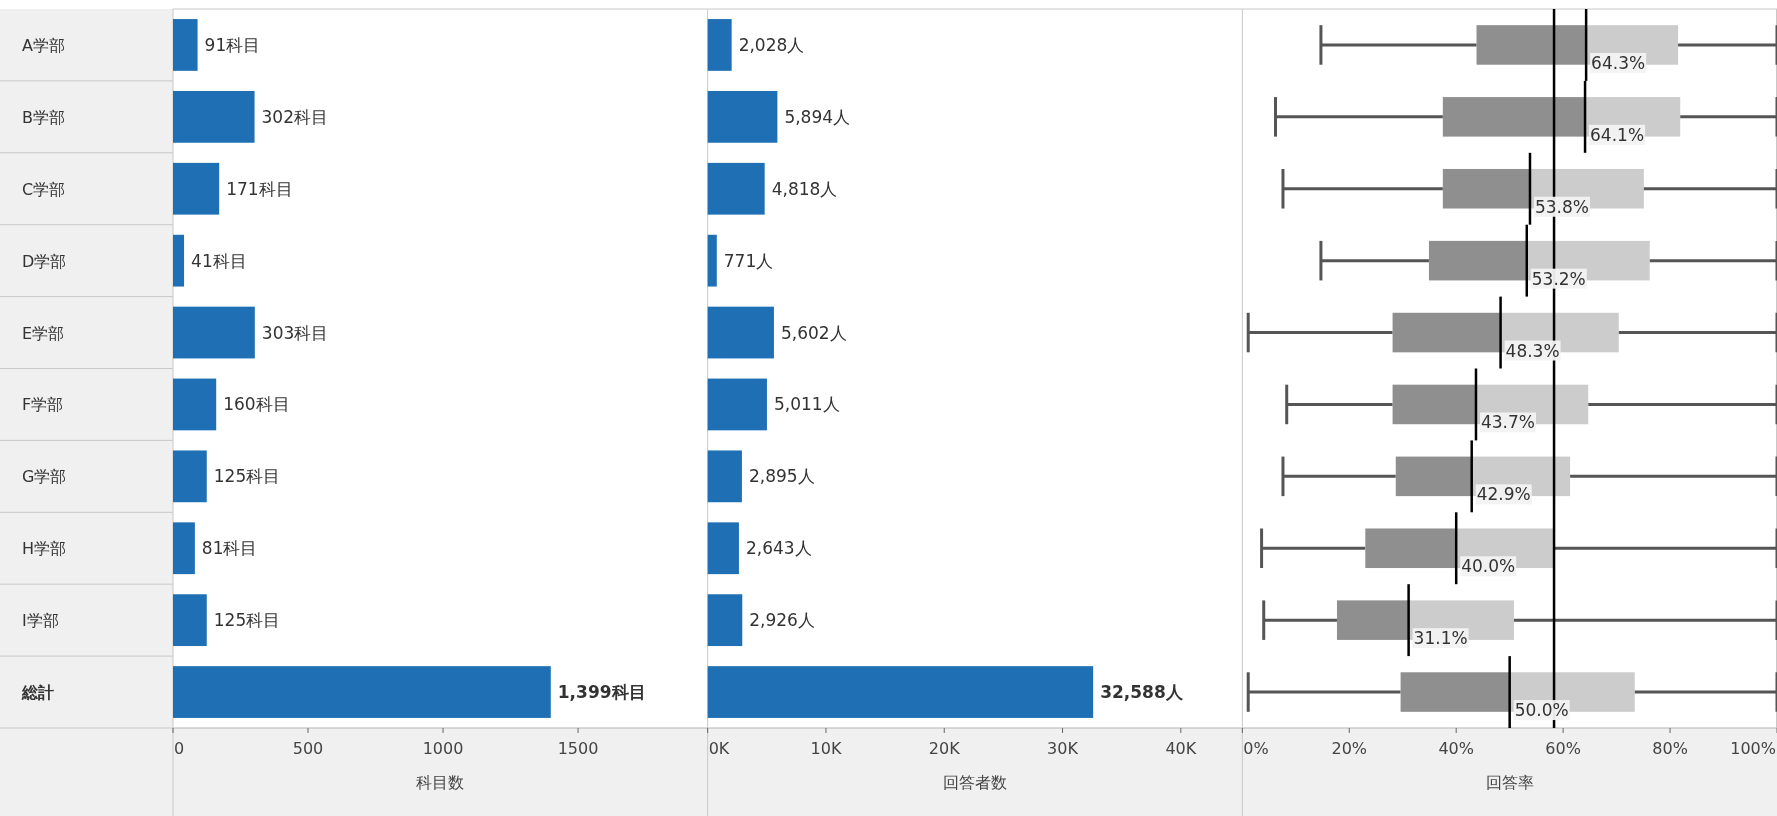  Describe the element at coordinates (1440, 638) in the screenshot. I see `text: 31.1%` at that location.